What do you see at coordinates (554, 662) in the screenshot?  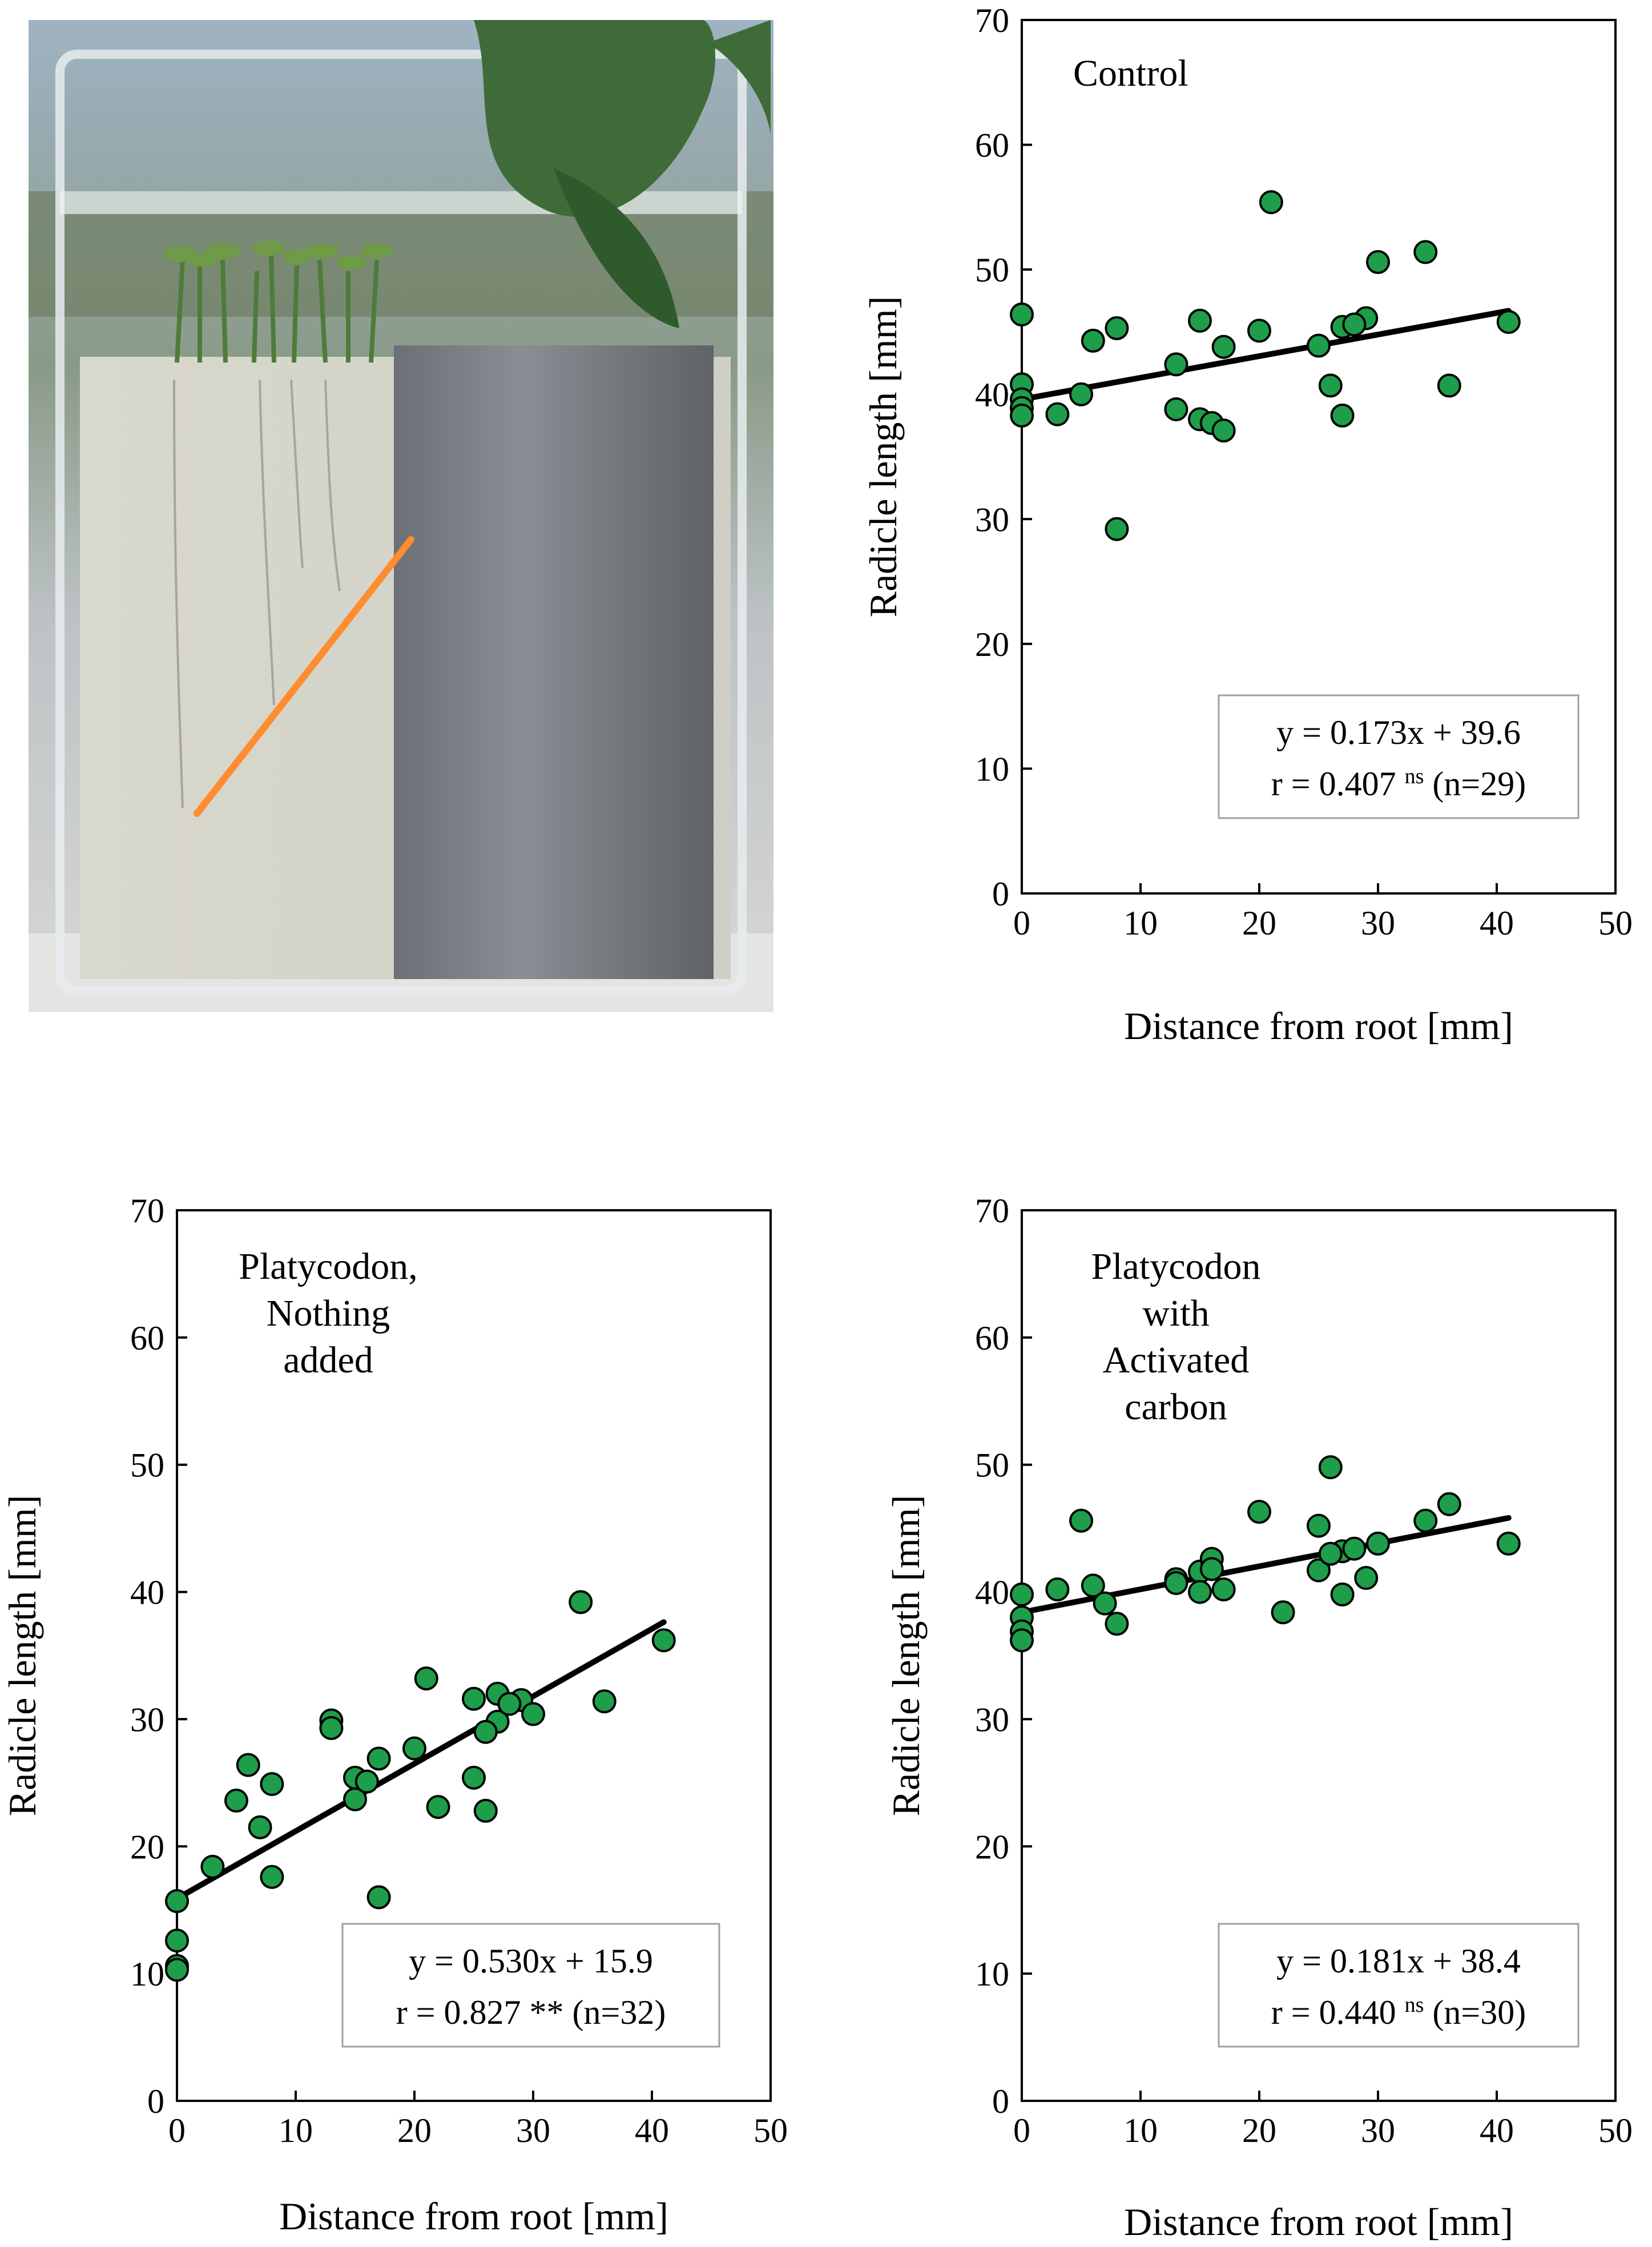 I see `root-tube` at bounding box center [554, 662].